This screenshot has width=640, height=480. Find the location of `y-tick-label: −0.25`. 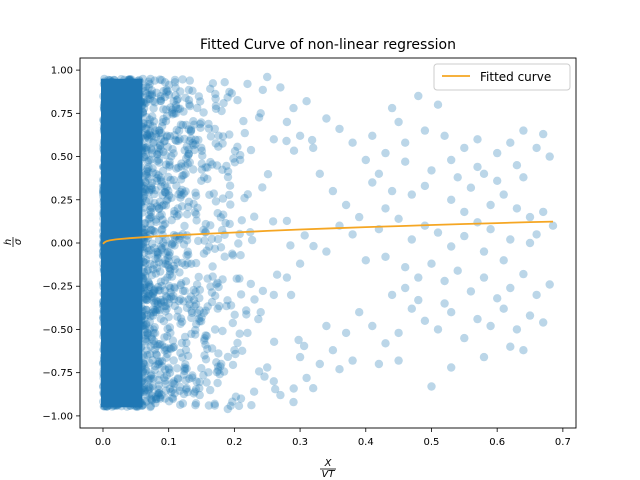

y-tick-label: −0.25 is located at coordinates (57, 287).